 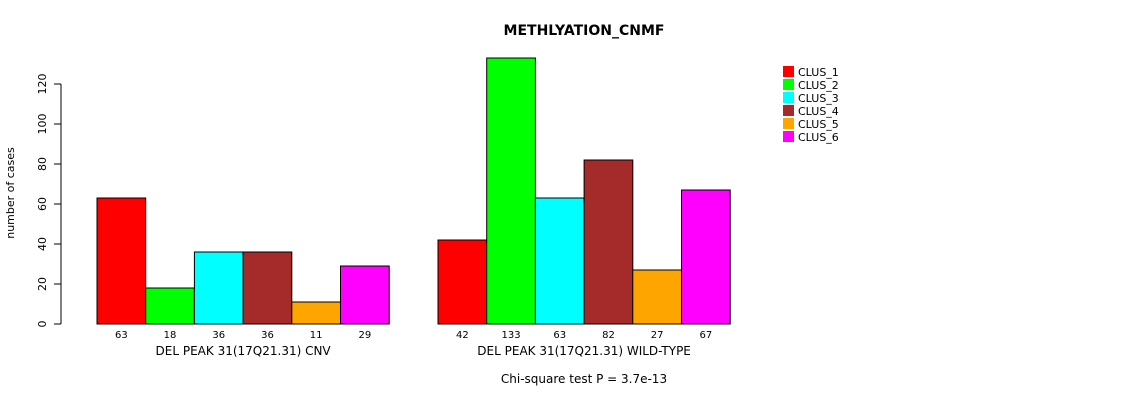 What do you see at coordinates (42, 164) in the screenshot?
I see `y-tick-label: 80` at bounding box center [42, 164].